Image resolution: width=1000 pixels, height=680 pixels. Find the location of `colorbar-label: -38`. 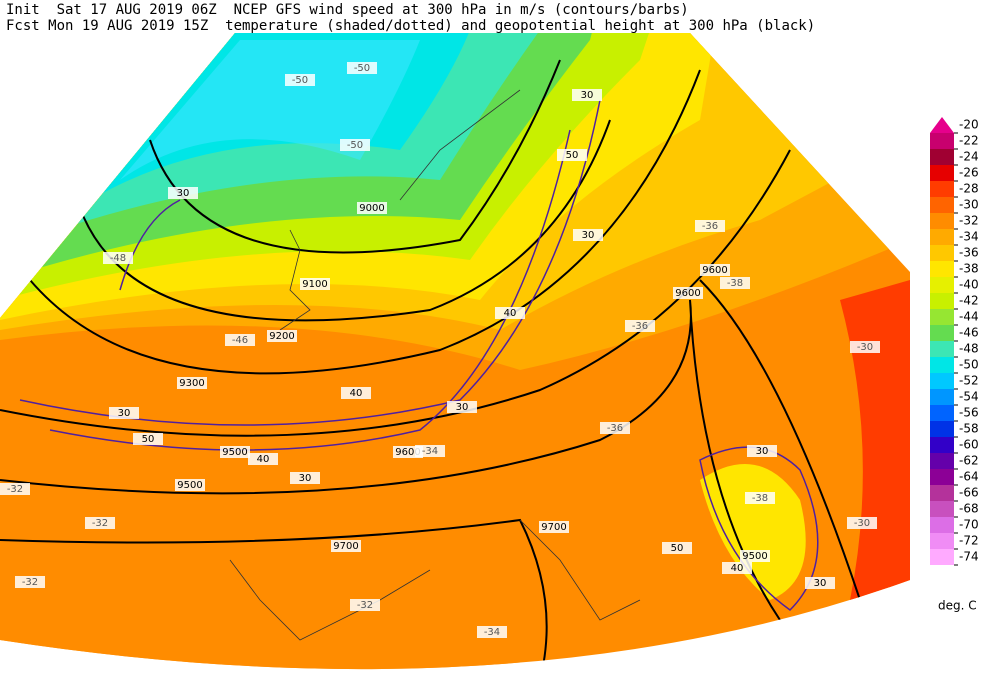

colorbar-label: -38 is located at coordinates (969, 269).